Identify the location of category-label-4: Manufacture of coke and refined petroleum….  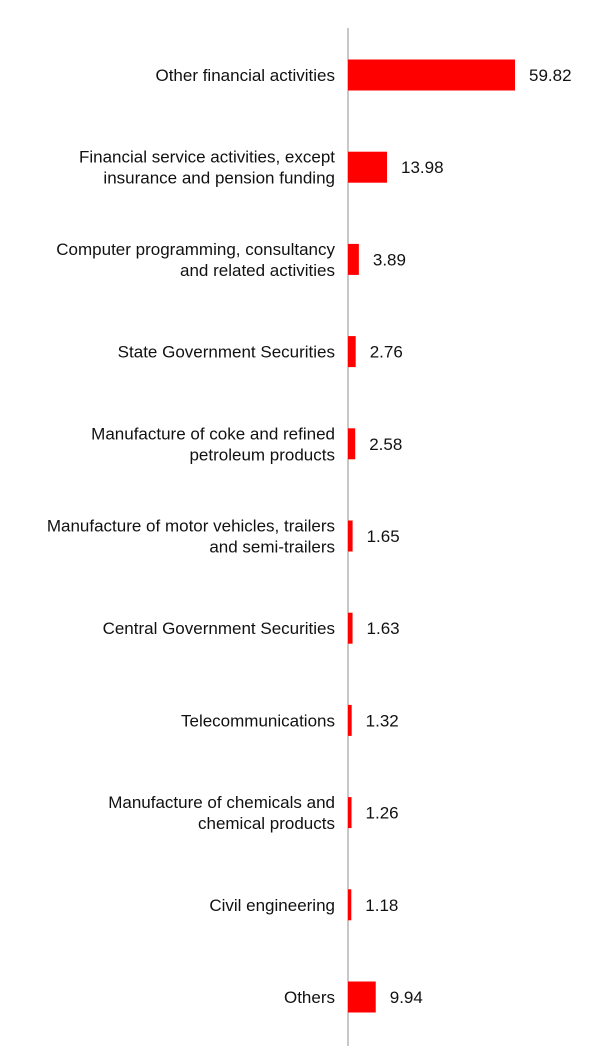
(213, 444).